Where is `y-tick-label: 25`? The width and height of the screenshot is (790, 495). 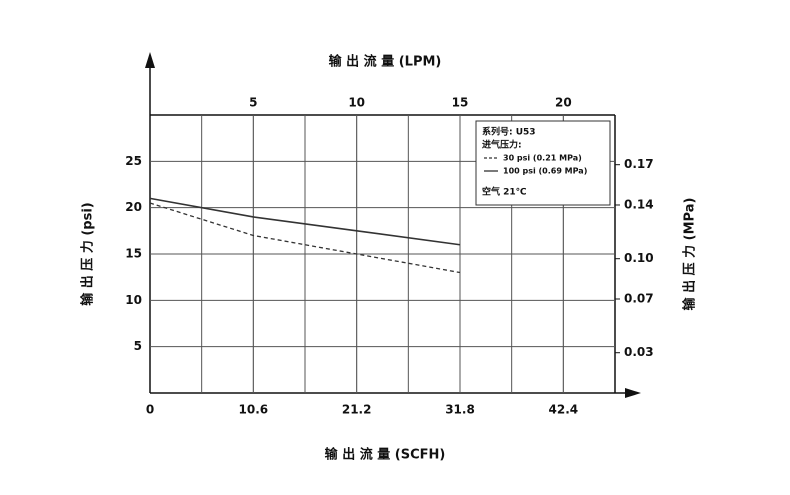
y-tick-label: 25 is located at coordinates (133, 161).